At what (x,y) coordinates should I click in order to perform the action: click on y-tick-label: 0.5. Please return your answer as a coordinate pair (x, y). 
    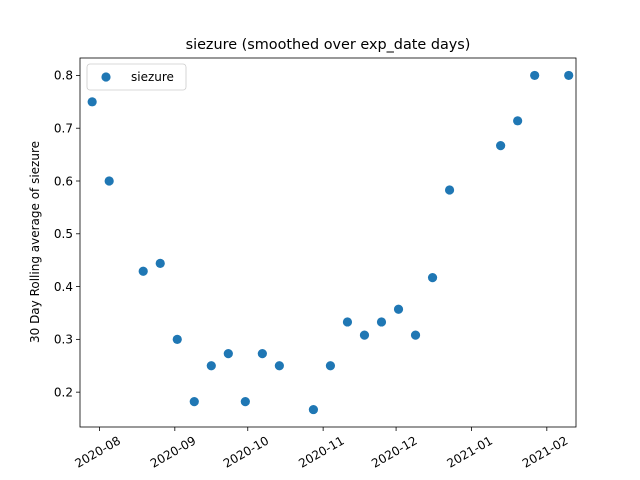
    Looking at the image, I should click on (63, 234).